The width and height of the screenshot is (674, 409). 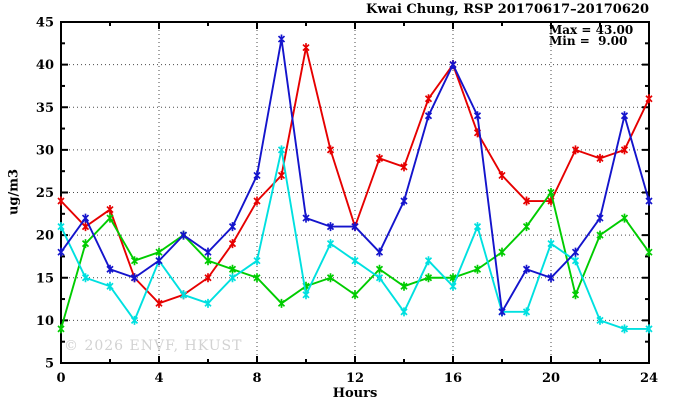 I want to click on y-axis-label: ug/m3, so click(x=14, y=192).